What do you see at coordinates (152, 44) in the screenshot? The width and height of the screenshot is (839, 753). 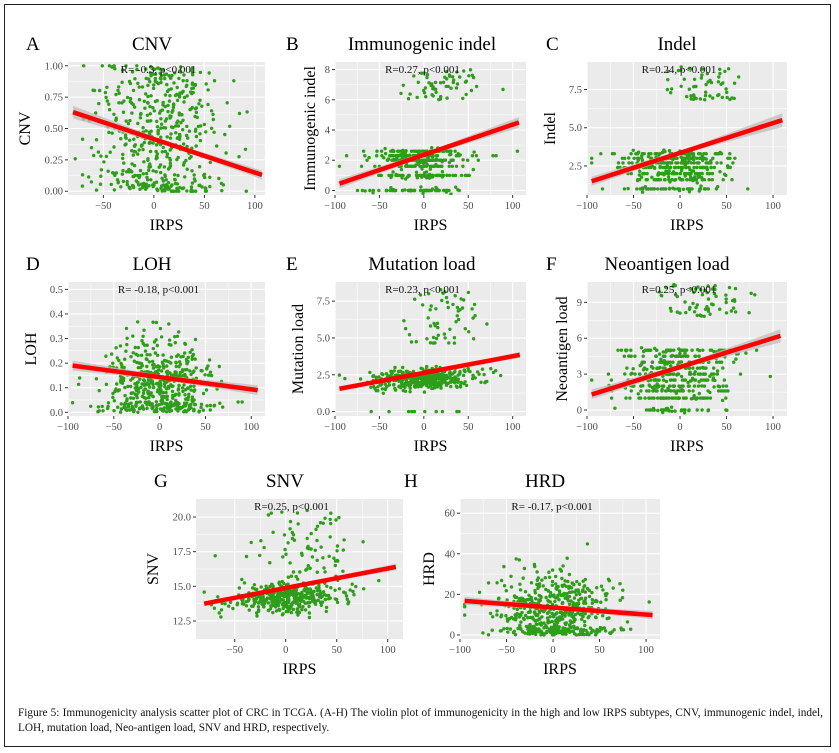 I see `chart-title: CNV` at bounding box center [152, 44].